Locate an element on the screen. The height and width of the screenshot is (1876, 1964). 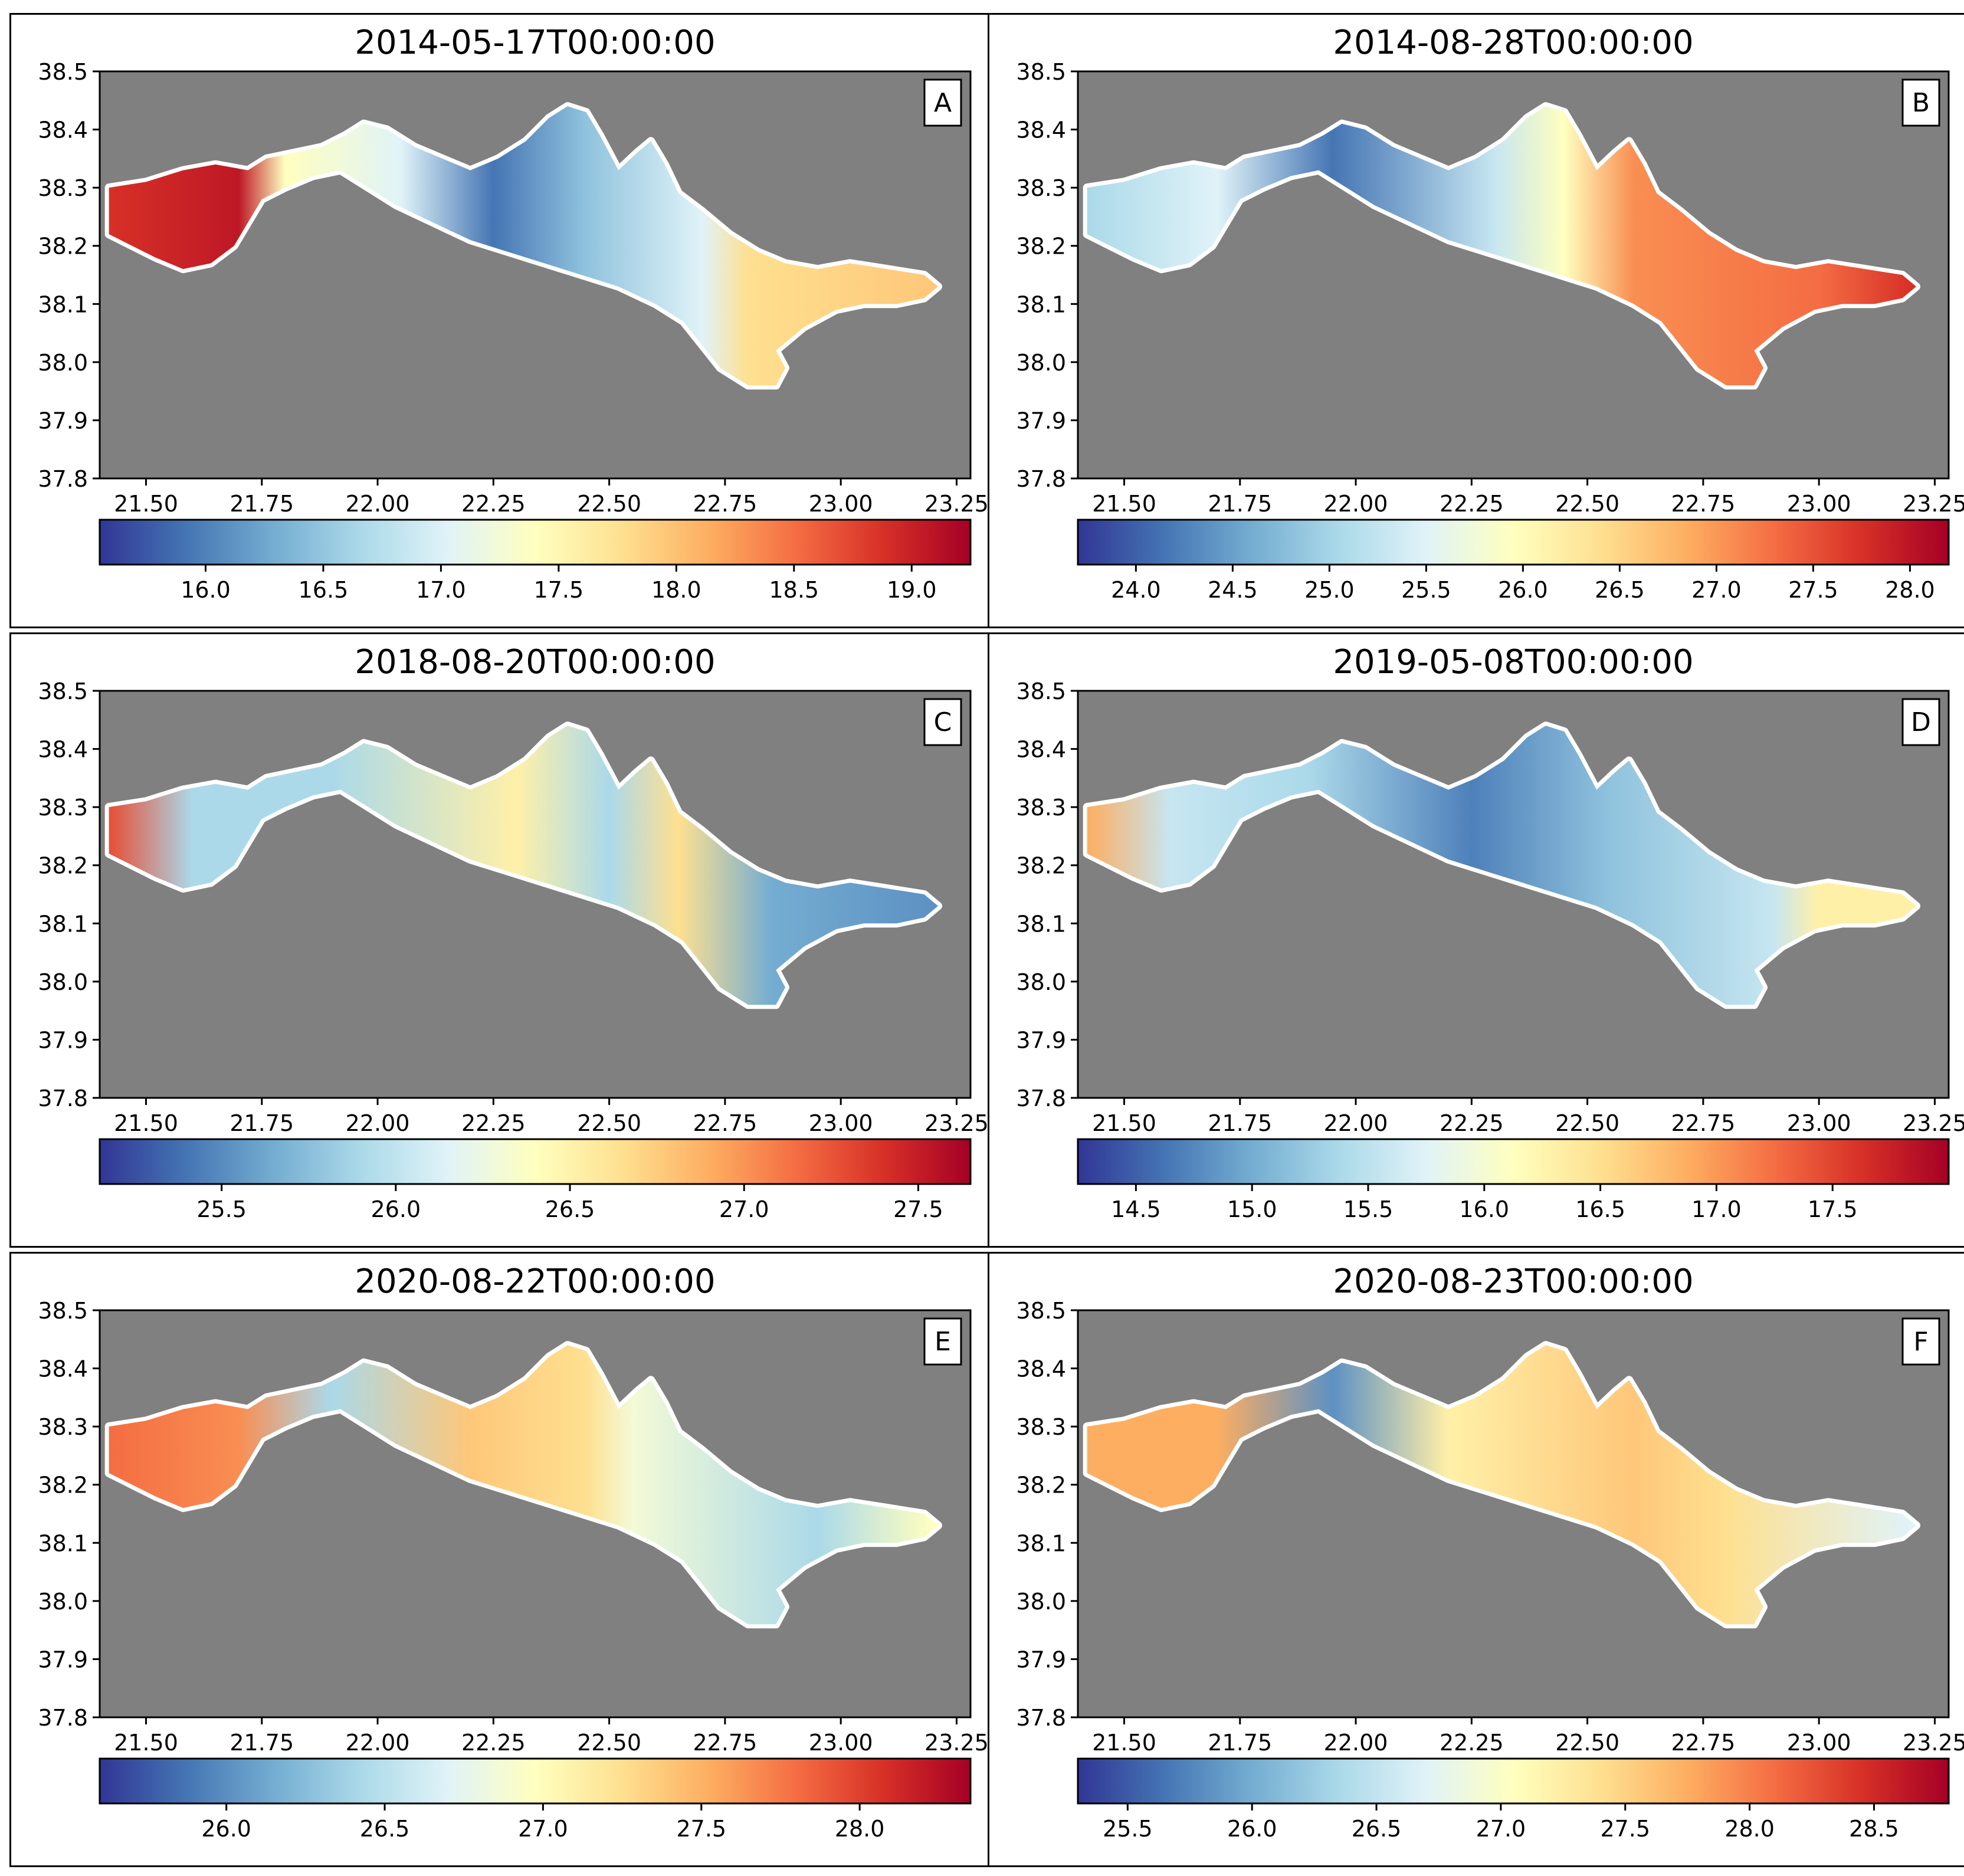
colorbar-tick-label: 17.5 is located at coordinates (1833, 1209).